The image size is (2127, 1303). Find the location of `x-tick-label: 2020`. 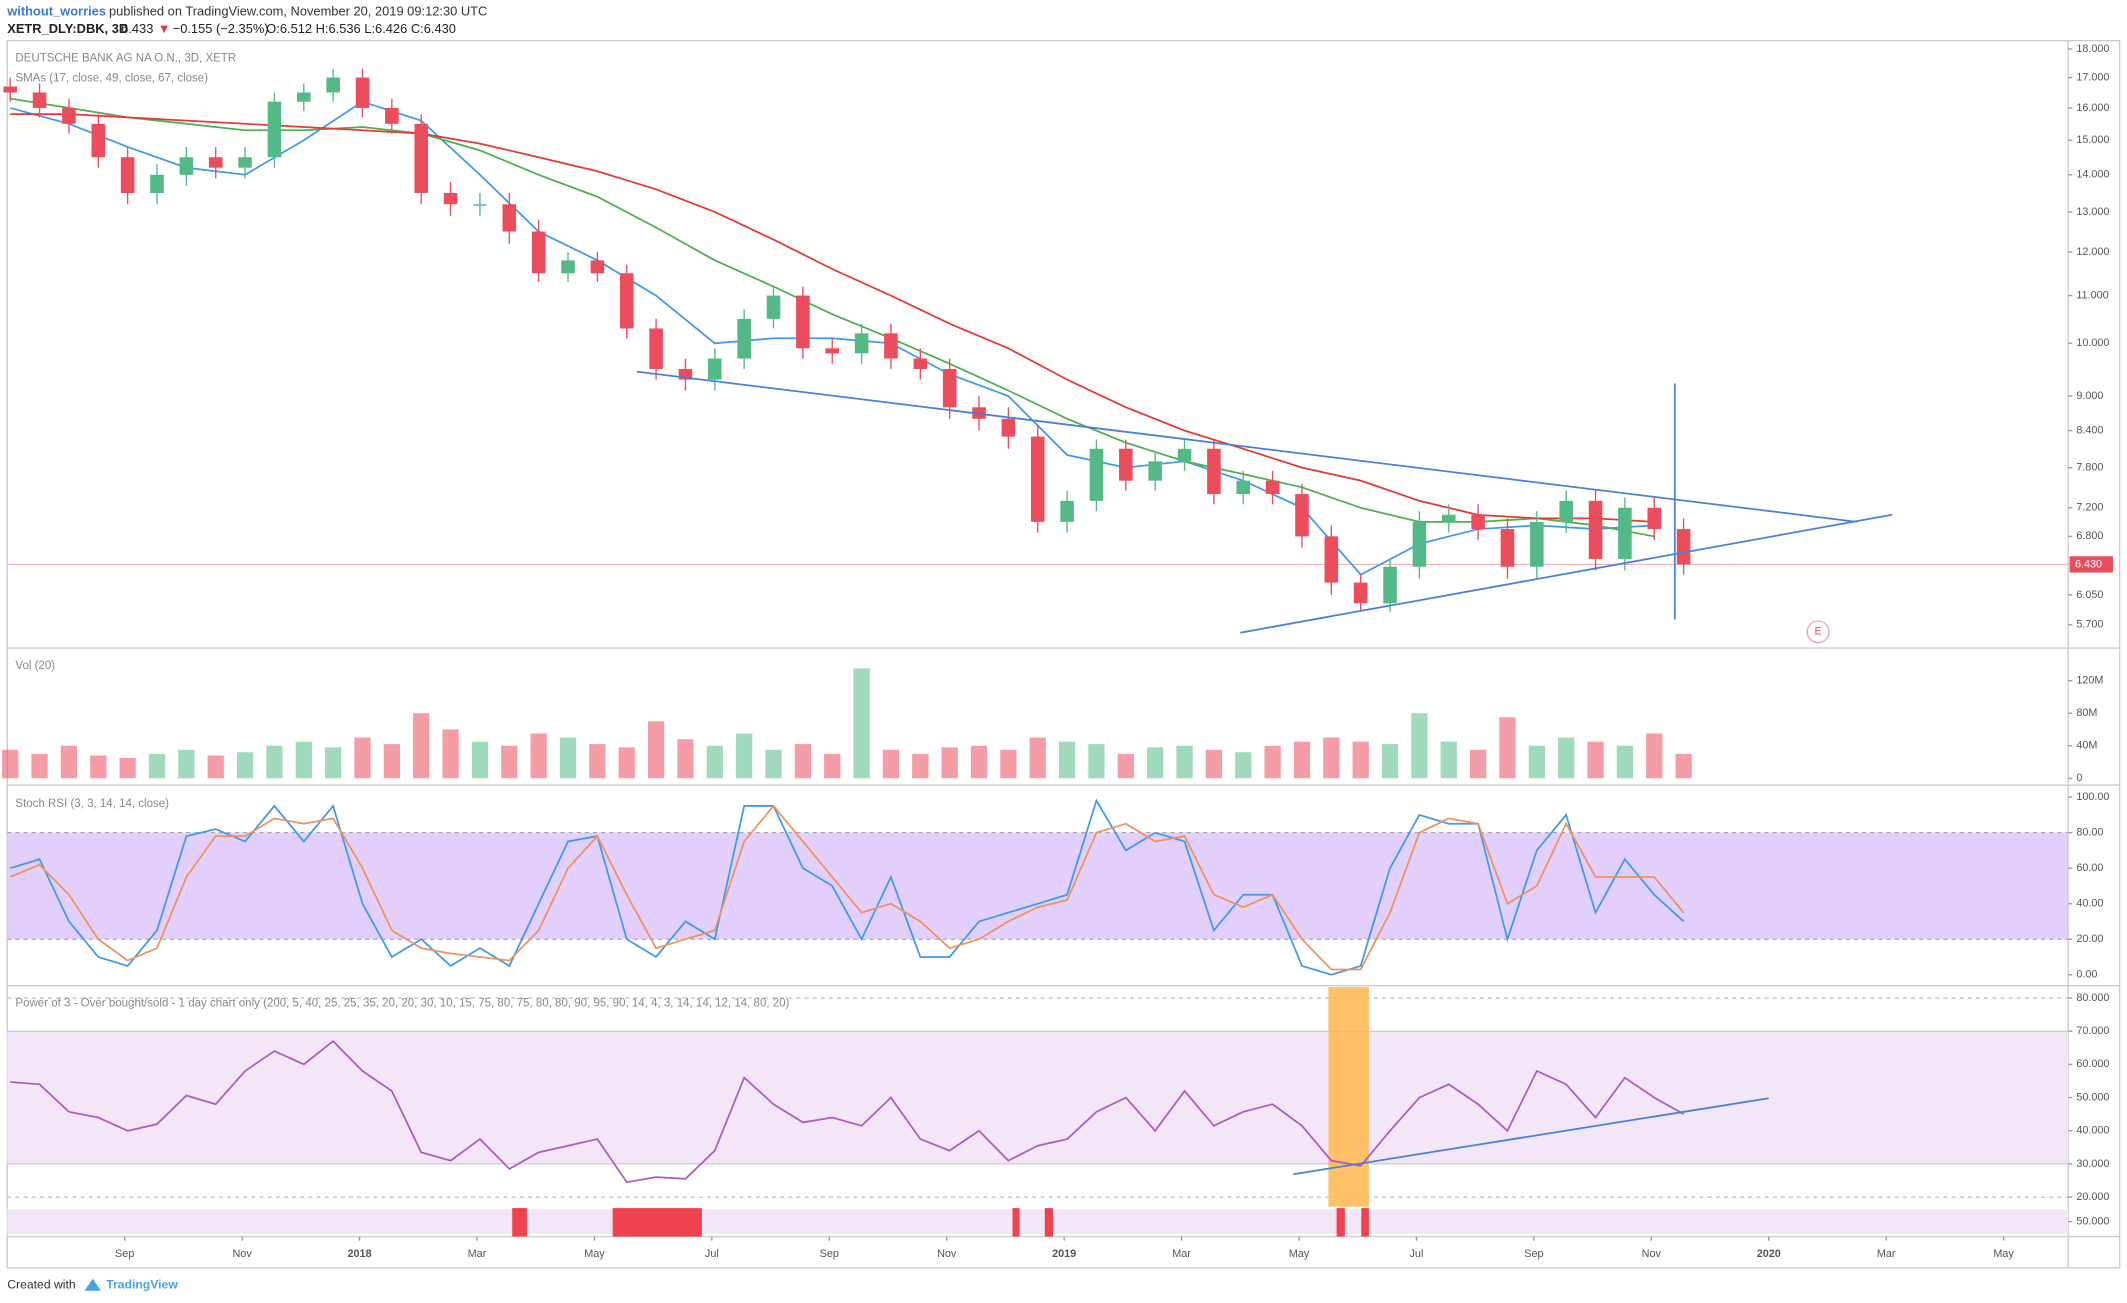

x-tick-label: 2020 is located at coordinates (1769, 1254).